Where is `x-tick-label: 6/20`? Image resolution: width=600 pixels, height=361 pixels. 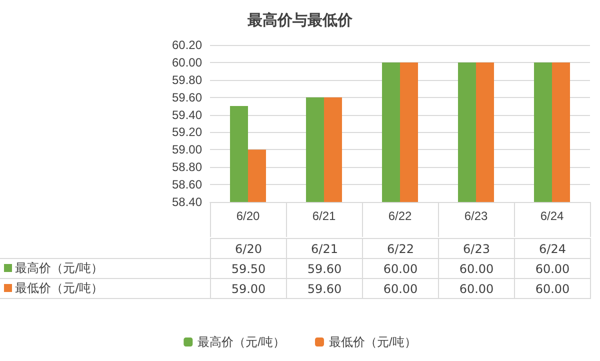 x-tick-label: 6/20 is located at coordinates (248, 216).